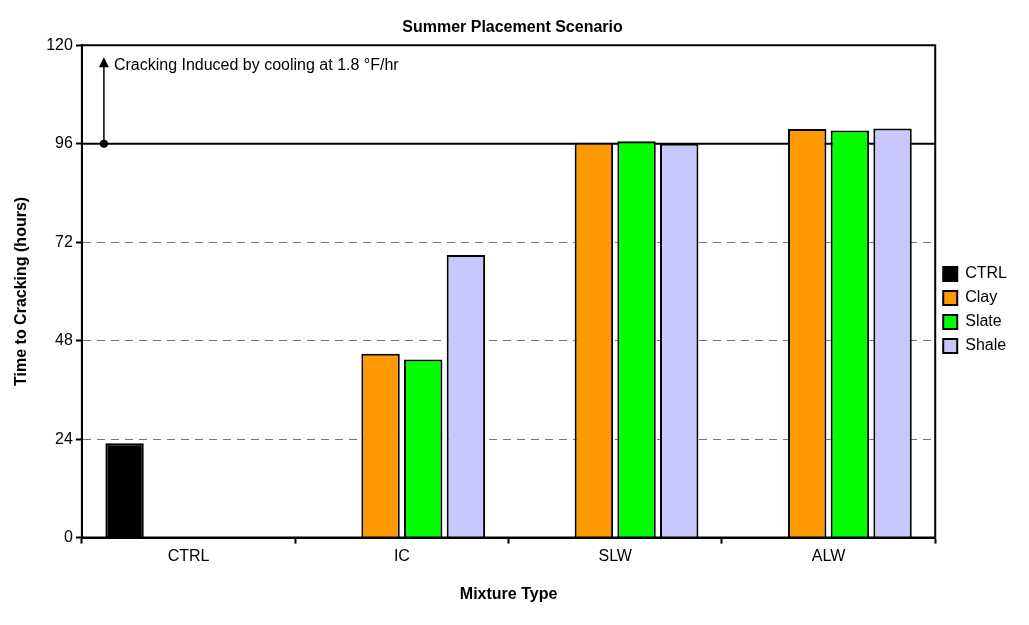 The height and width of the screenshot is (625, 1029). What do you see at coordinates (829, 555) in the screenshot?
I see `x-tick-label: ALW` at bounding box center [829, 555].